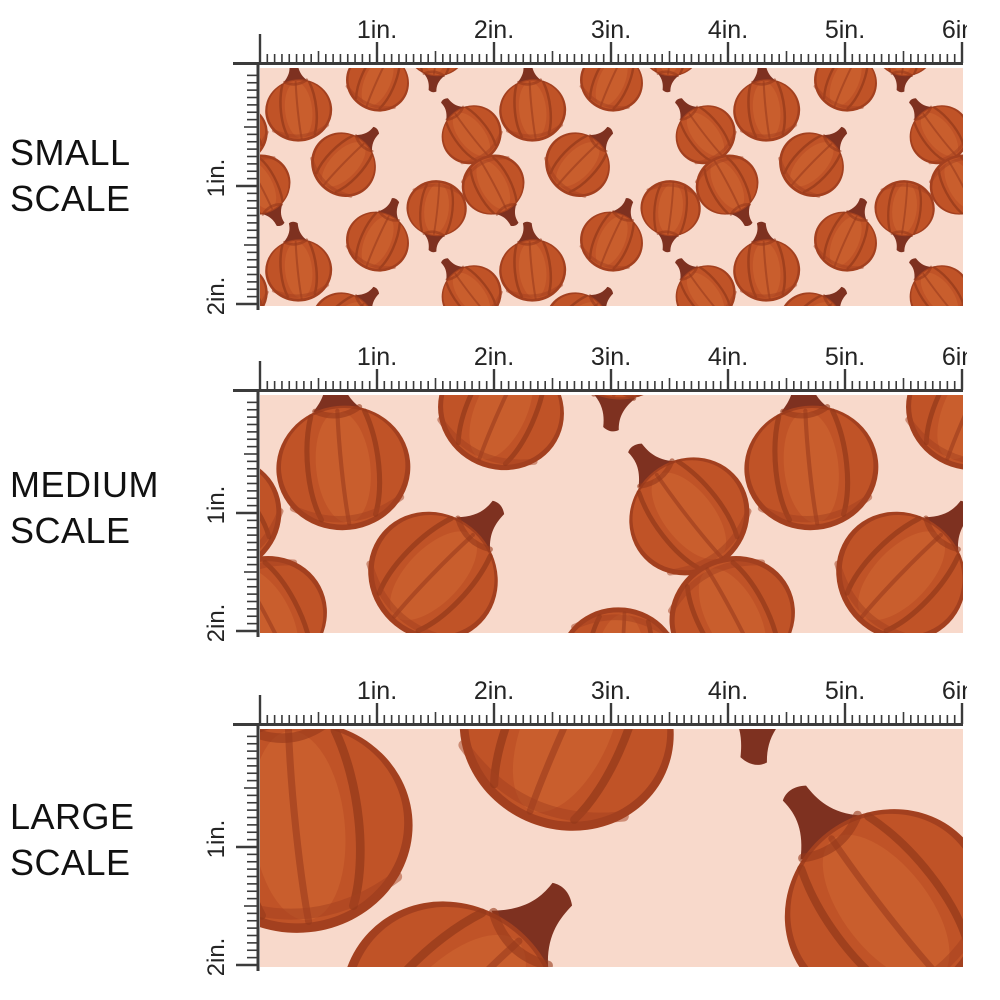  I want to click on horizontal-ruler-large: 1in. 2in. 3in. 4in. 5in. 6in., so click(600, 701).